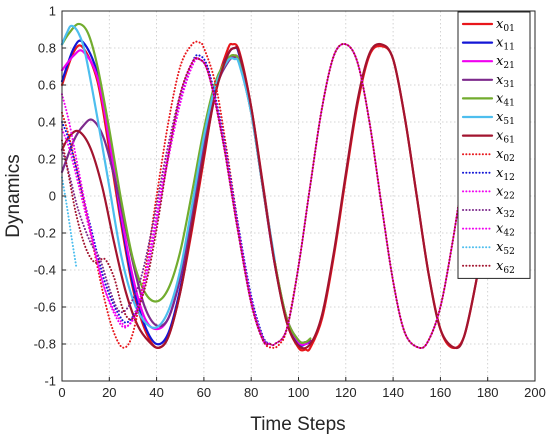 The height and width of the screenshot is (436, 550). What do you see at coordinates (52, 196) in the screenshot?
I see `y-tick-label: 0` at bounding box center [52, 196].